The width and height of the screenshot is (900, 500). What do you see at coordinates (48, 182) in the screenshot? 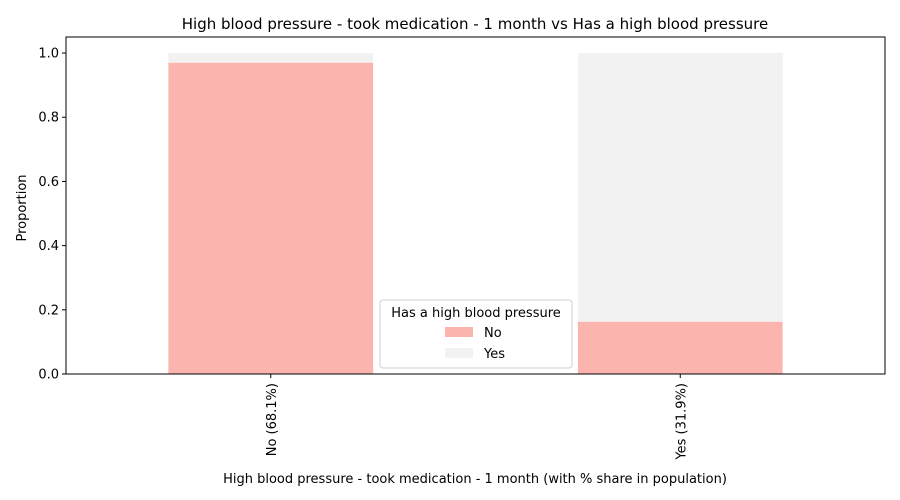
I see `y-tick-label: 0.6` at bounding box center [48, 182].